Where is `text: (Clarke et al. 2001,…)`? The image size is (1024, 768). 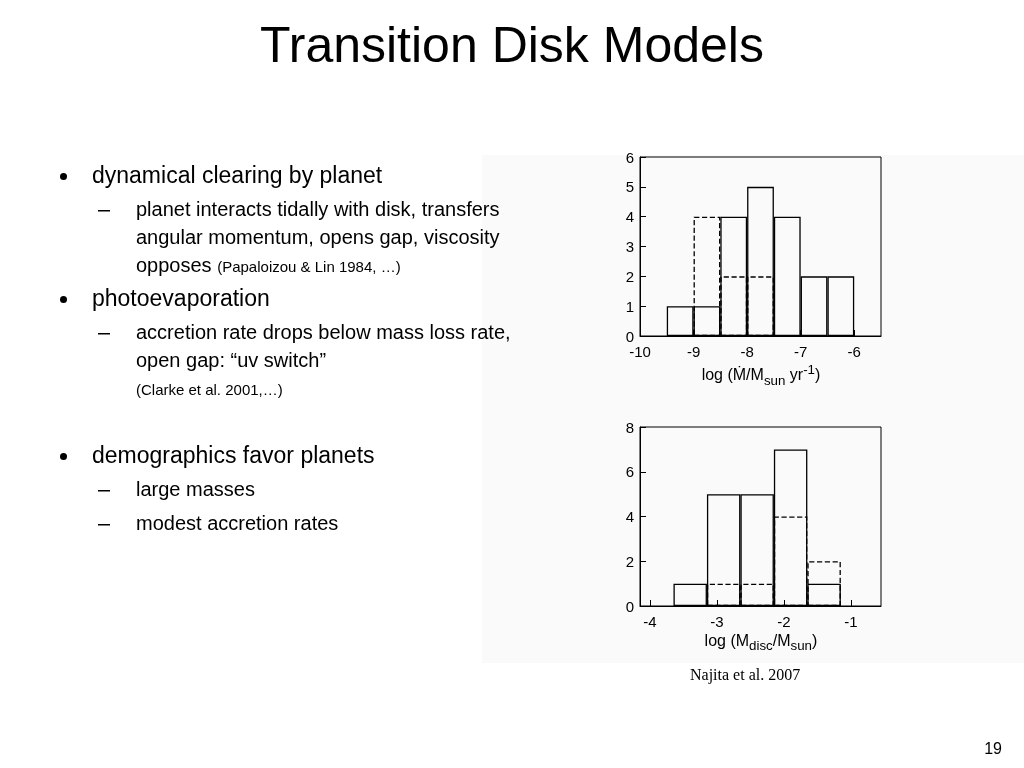 text: (Clarke et al. 2001,…) is located at coordinates (209, 389).